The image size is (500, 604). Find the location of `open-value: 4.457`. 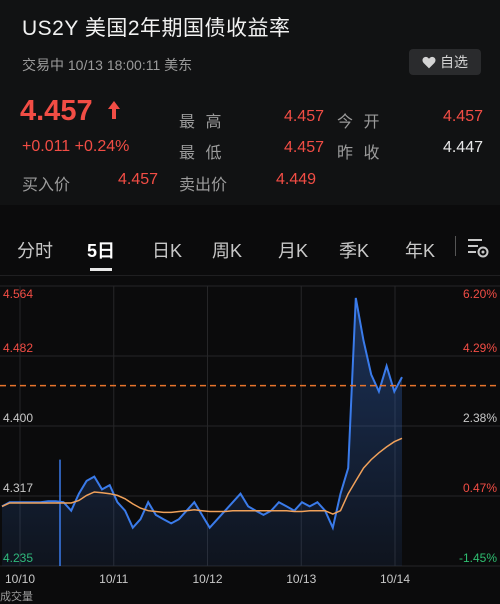

open-value: 4.457 is located at coordinates (462, 116).